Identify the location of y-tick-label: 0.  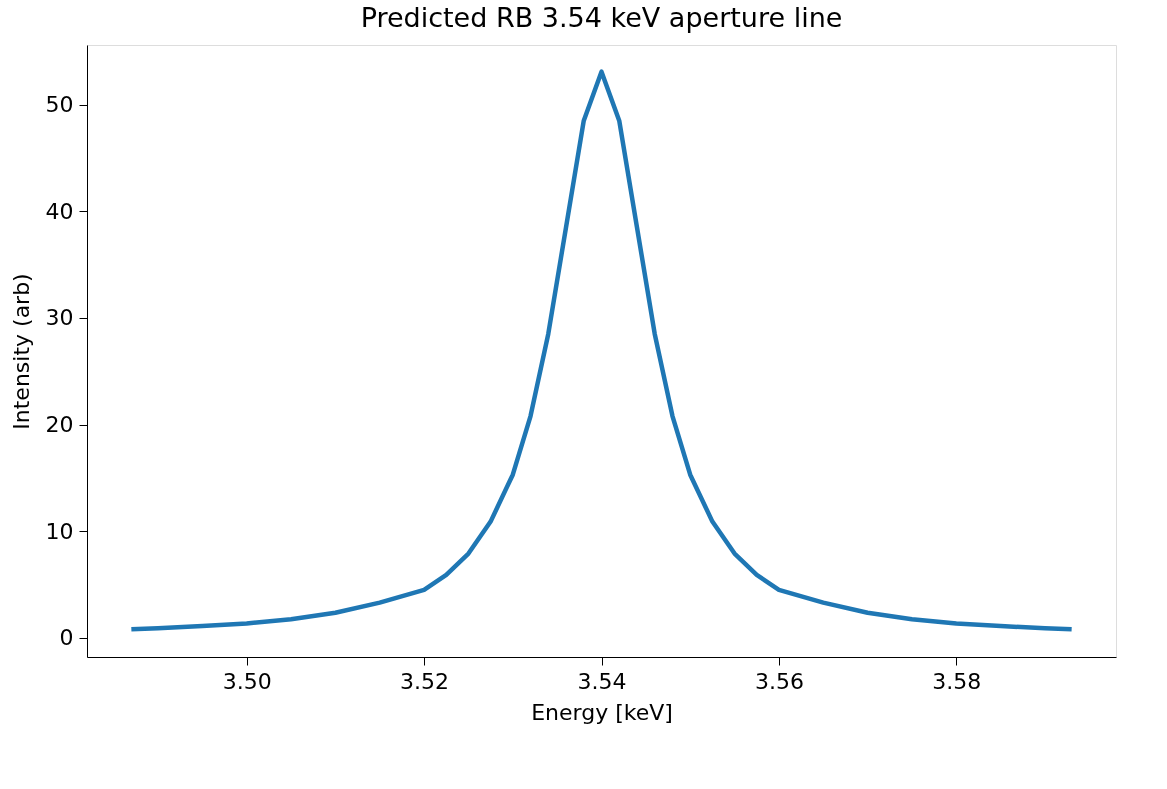
(66, 638).